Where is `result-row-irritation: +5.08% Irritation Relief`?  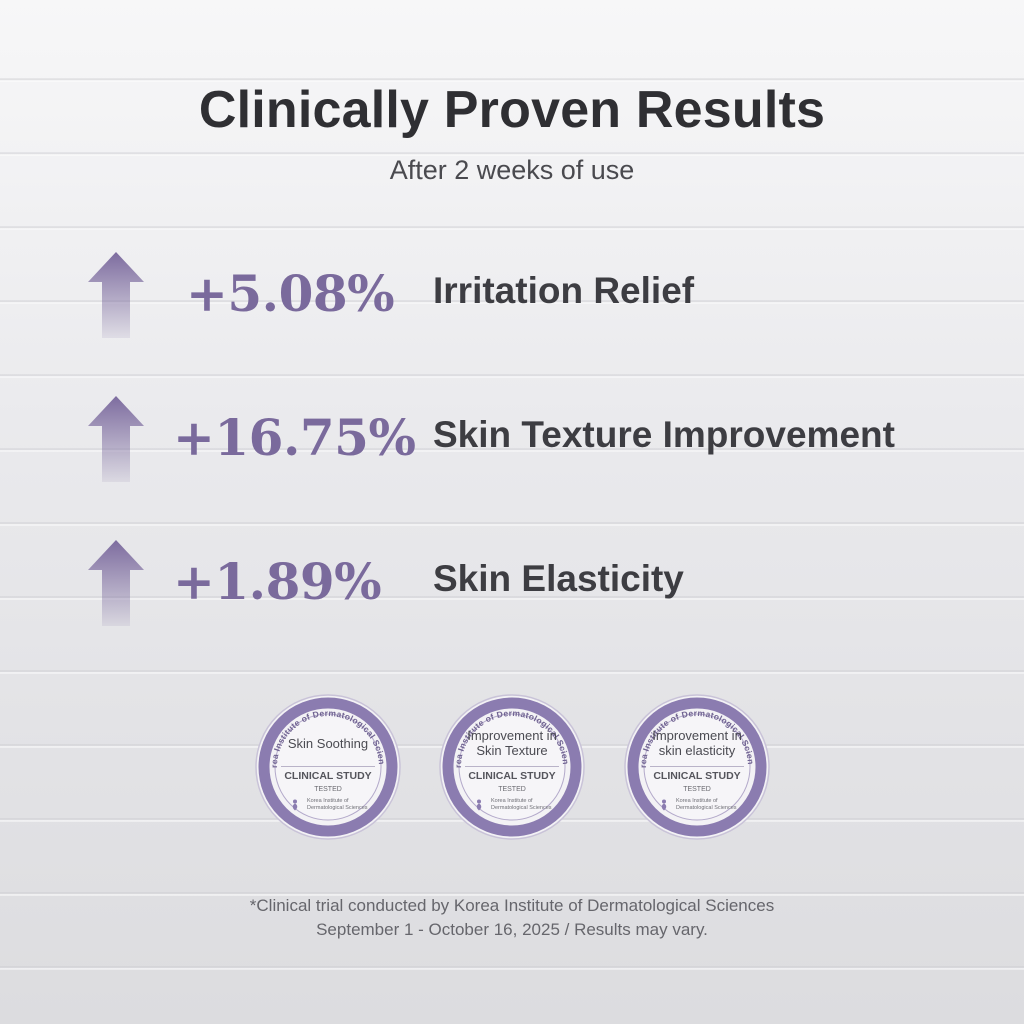
result-row-irritation: +5.08% Irritation Relief is located at coordinates (512, 300).